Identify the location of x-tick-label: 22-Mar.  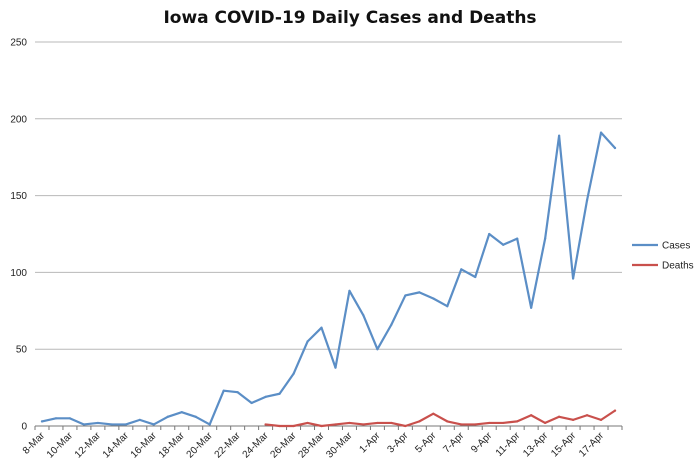
(228, 445).